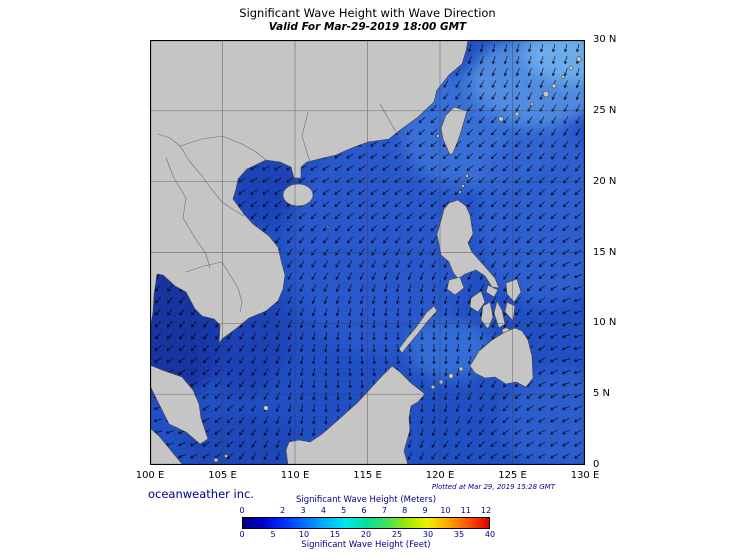 The width and height of the screenshot is (755, 560). I want to click on chart-subtitle: Valid For Mar-29-2019 18:00 GMT, so click(367, 27).